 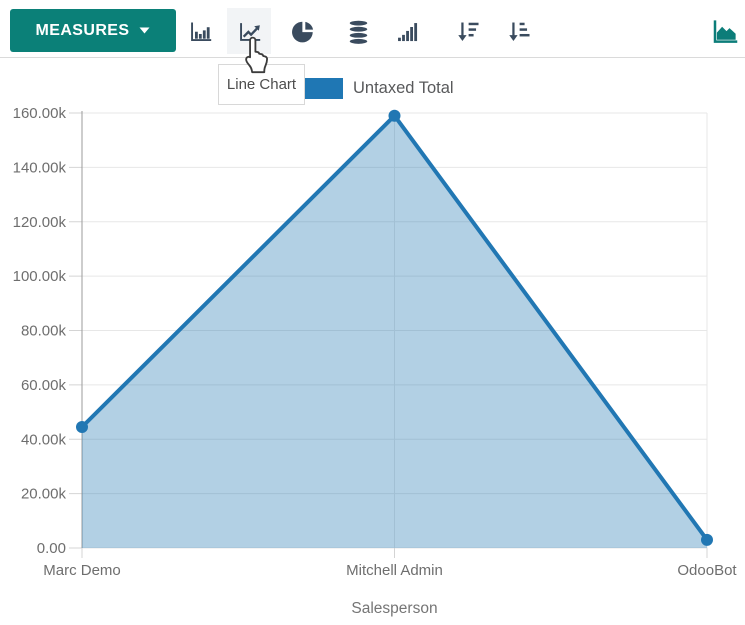 I want to click on sort-descending-button, so click(x=467, y=31).